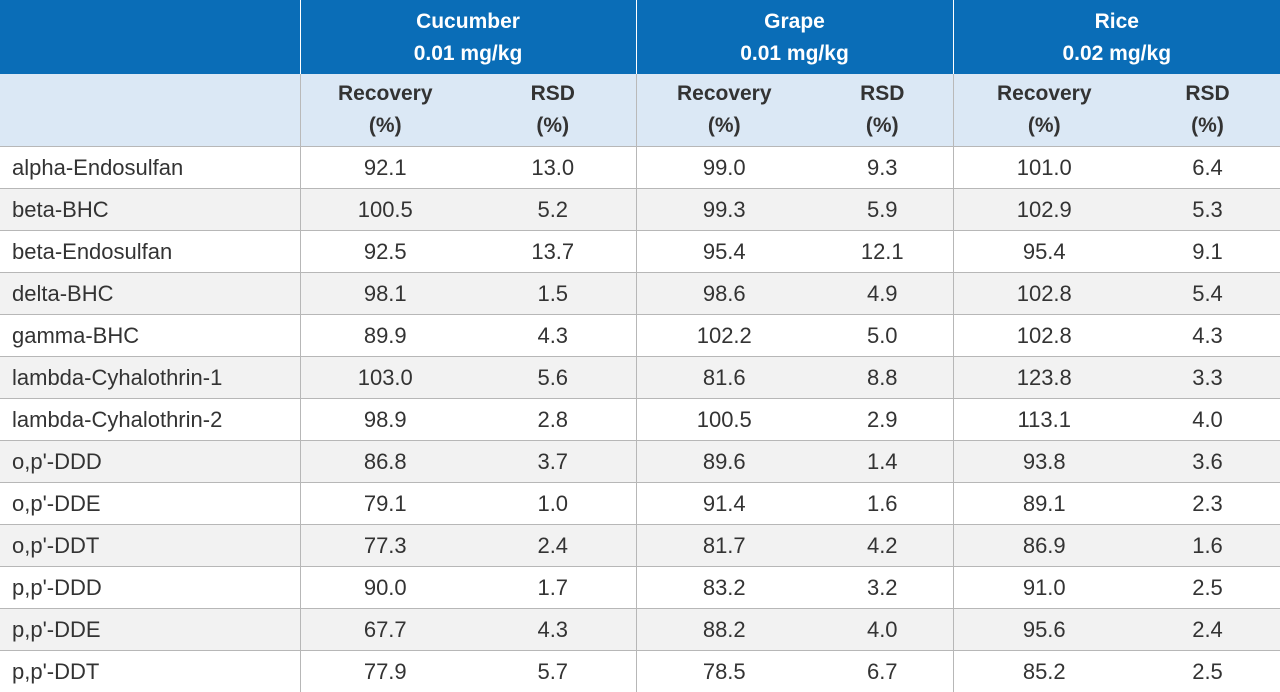 The width and height of the screenshot is (1280, 692). Describe the element at coordinates (1044, 462) in the screenshot. I see `recovery-cell: 93.8` at that location.